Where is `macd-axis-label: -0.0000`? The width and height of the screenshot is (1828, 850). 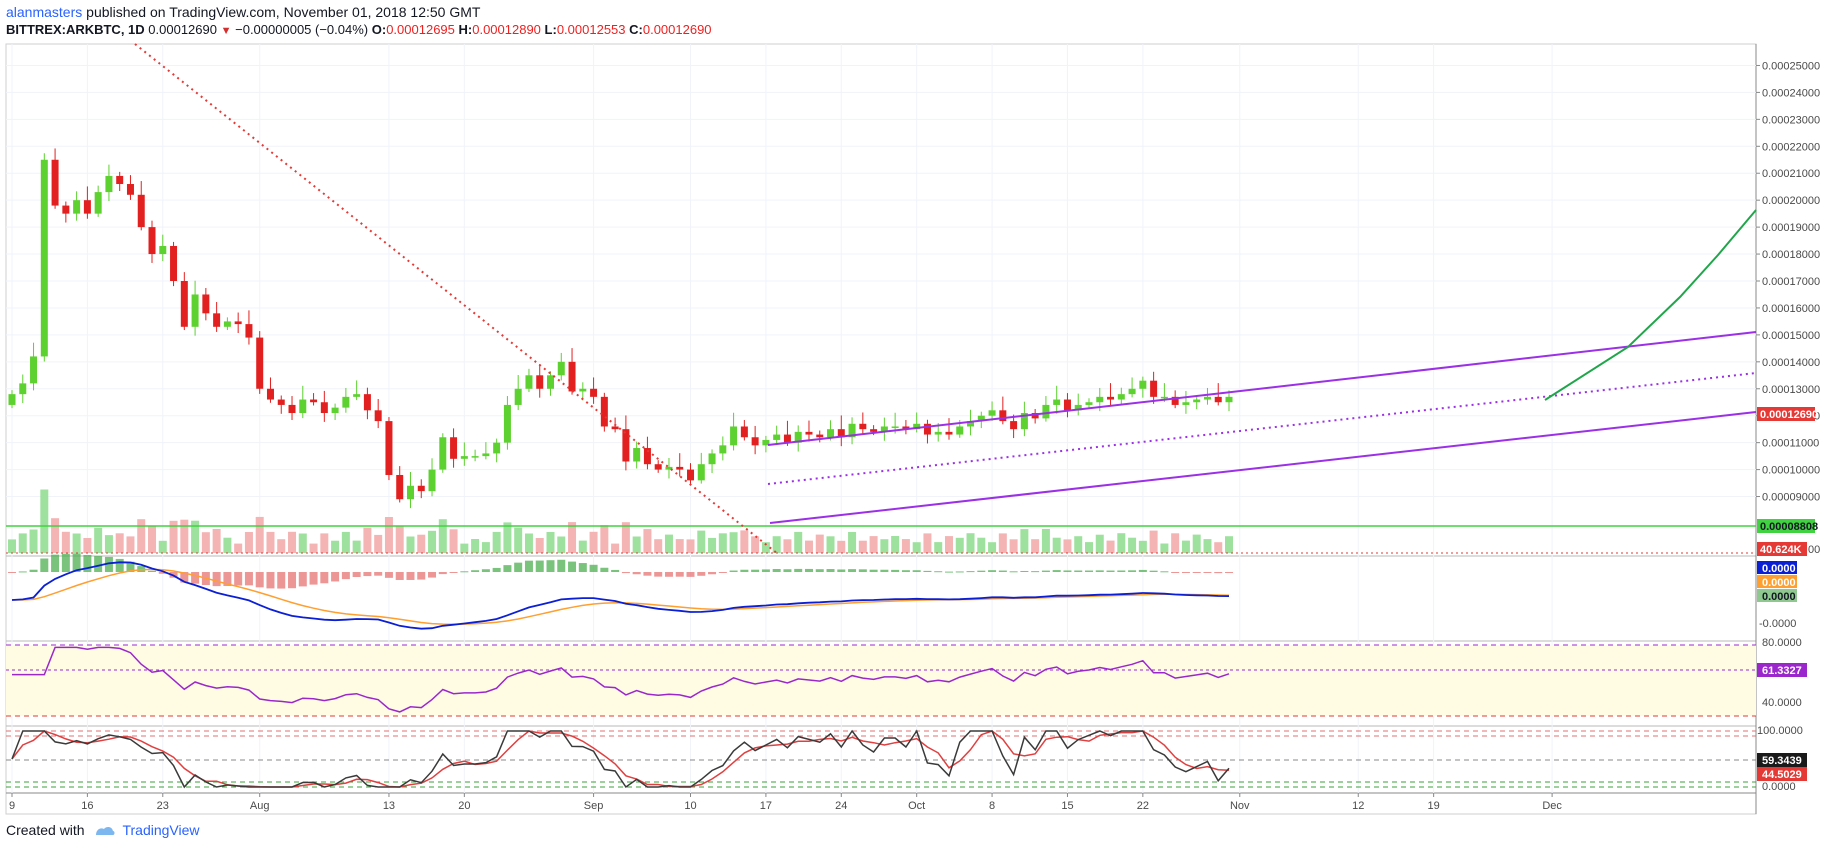
macd-axis-label: -0.0000 is located at coordinates (1777, 624).